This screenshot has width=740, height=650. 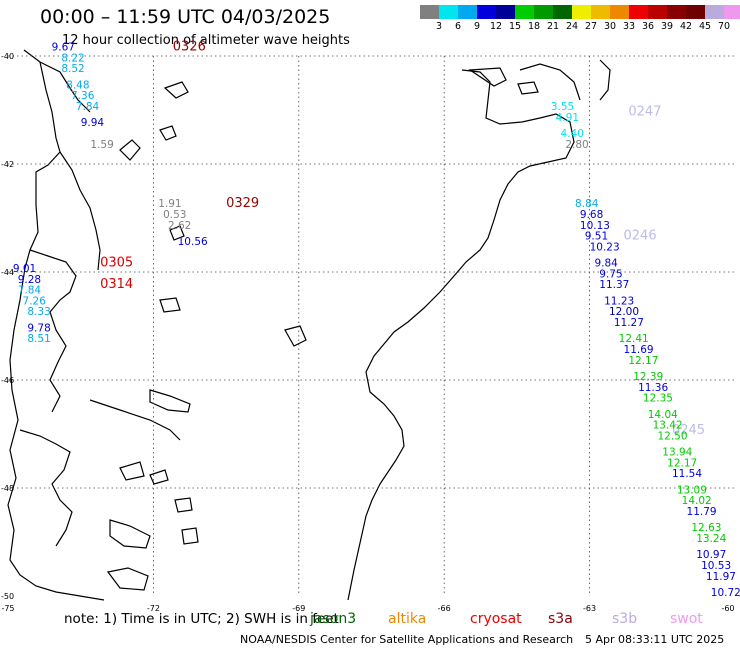 I want to click on latitude-label: -50, so click(x=7, y=596).